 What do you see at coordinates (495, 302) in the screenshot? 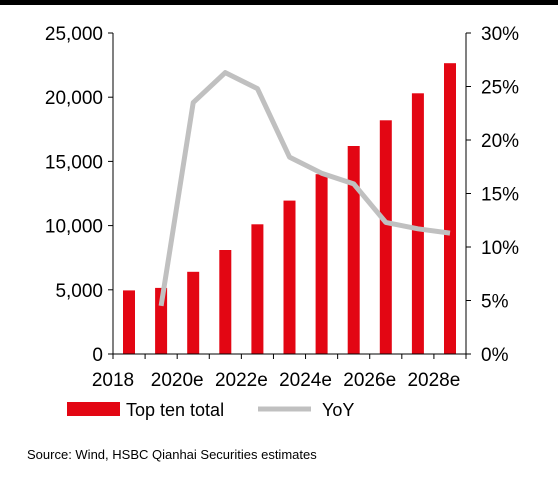
I see `right-tick-label: 5%` at bounding box center [495, 302].